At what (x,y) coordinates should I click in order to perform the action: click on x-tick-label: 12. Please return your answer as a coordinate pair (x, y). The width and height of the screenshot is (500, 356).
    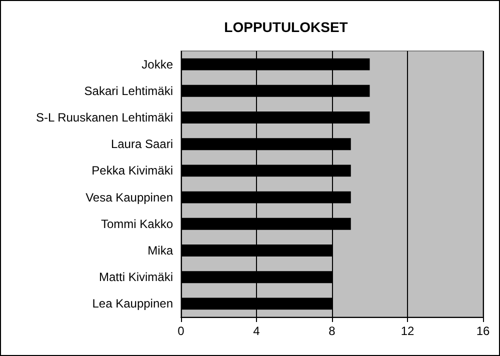
    Looking at the image, I should click on (407, 331).